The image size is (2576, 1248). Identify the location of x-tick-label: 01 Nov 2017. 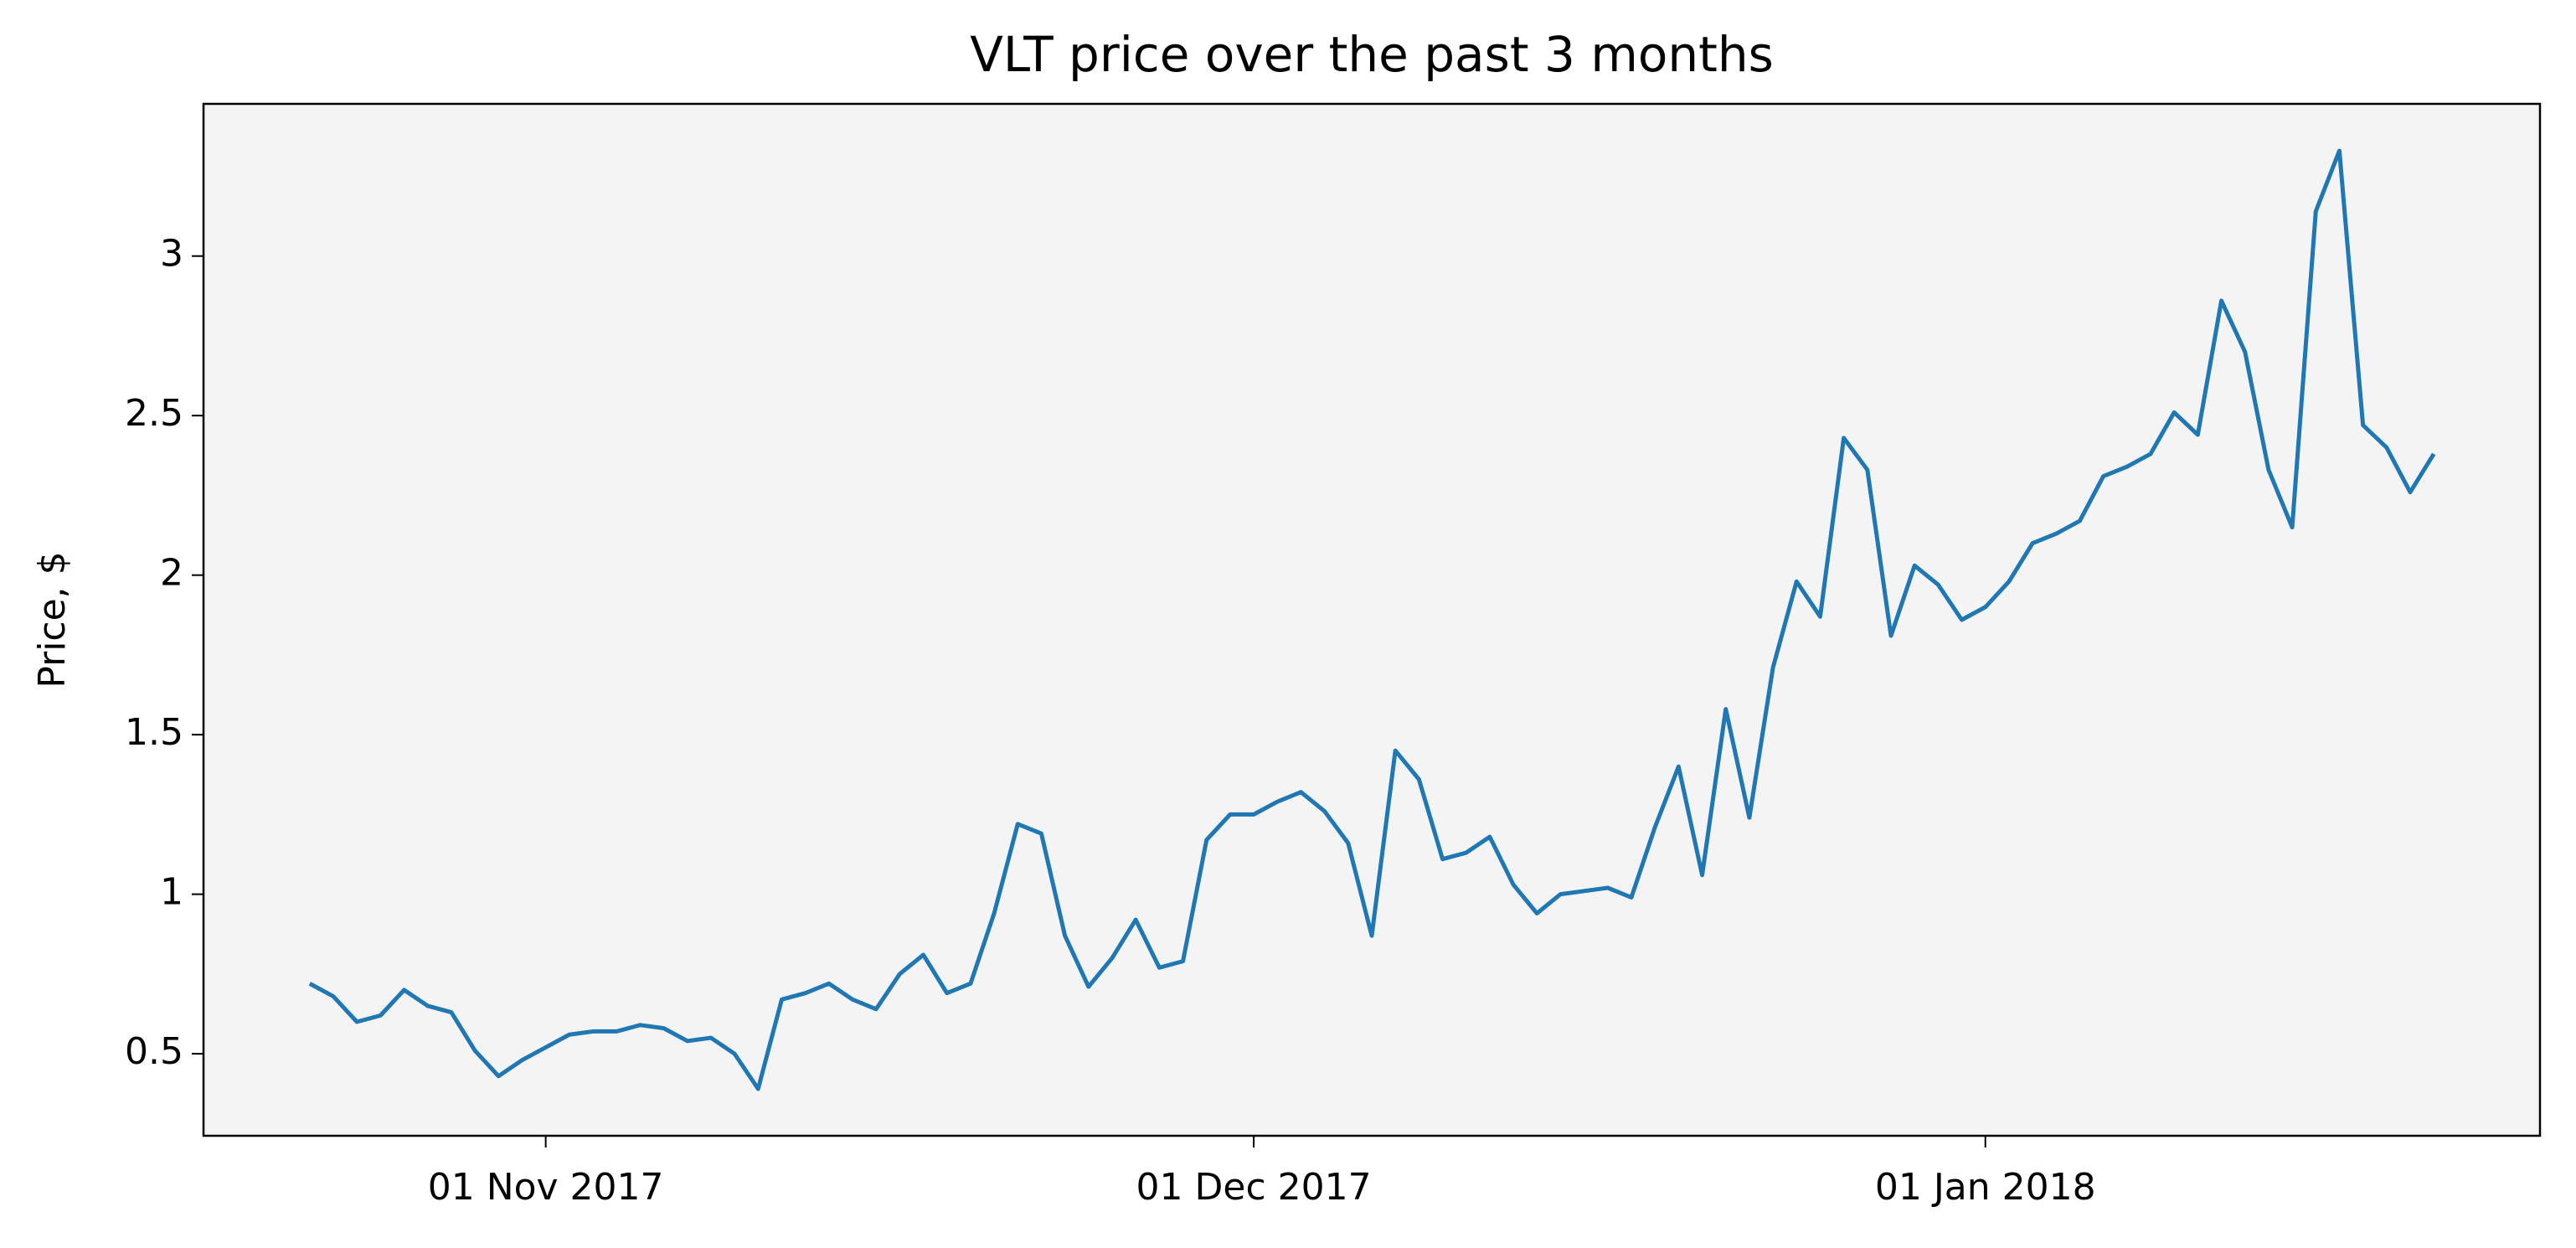
(546, 1187).